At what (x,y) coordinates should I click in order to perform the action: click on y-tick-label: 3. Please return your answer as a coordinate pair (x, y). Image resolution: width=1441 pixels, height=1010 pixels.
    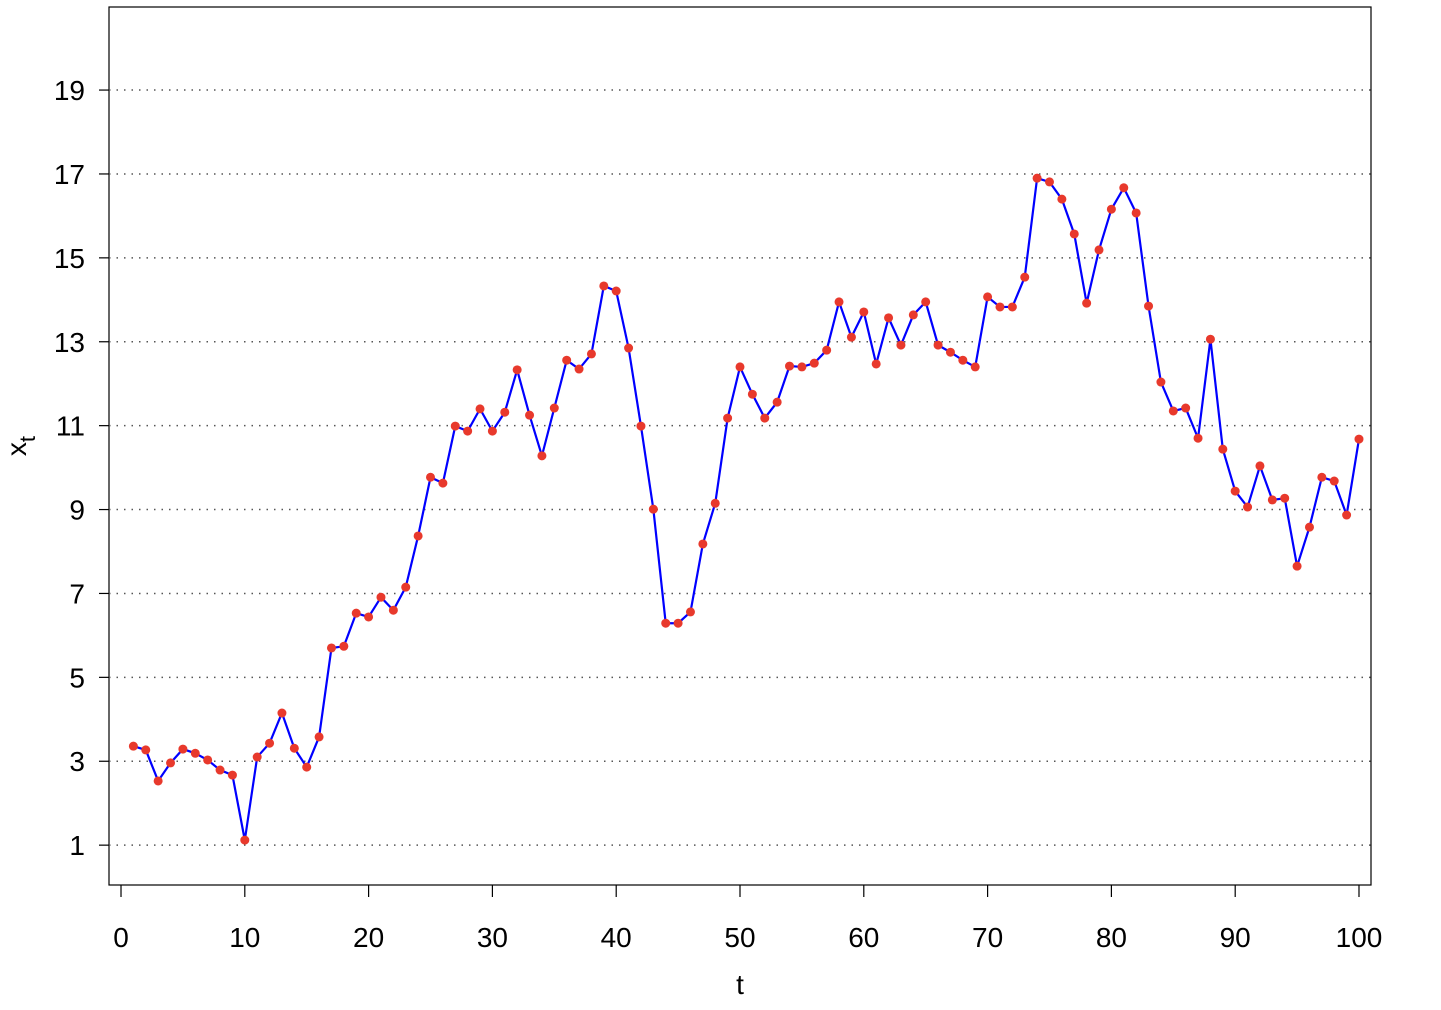
    Looking at the image, I should click on (77, 761).